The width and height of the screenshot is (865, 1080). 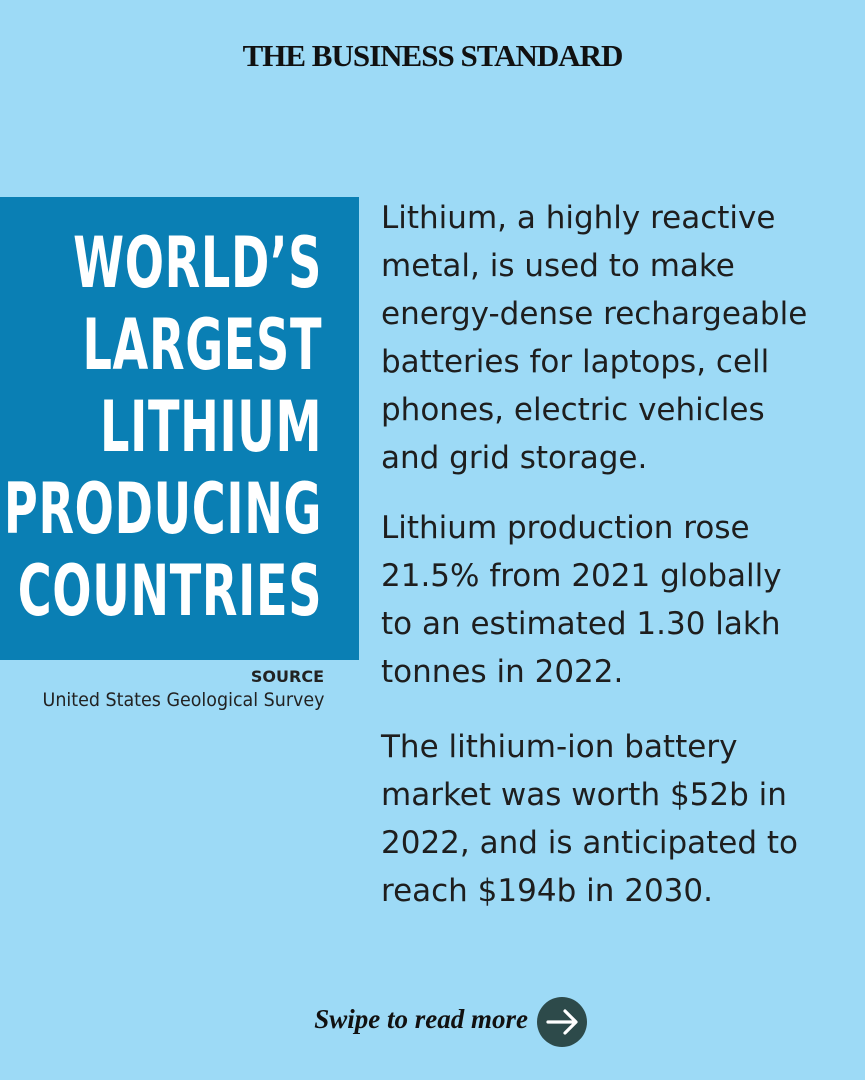 I want to click on brand: THE BUSINESS STANDARD, so click(x=433, y=55).